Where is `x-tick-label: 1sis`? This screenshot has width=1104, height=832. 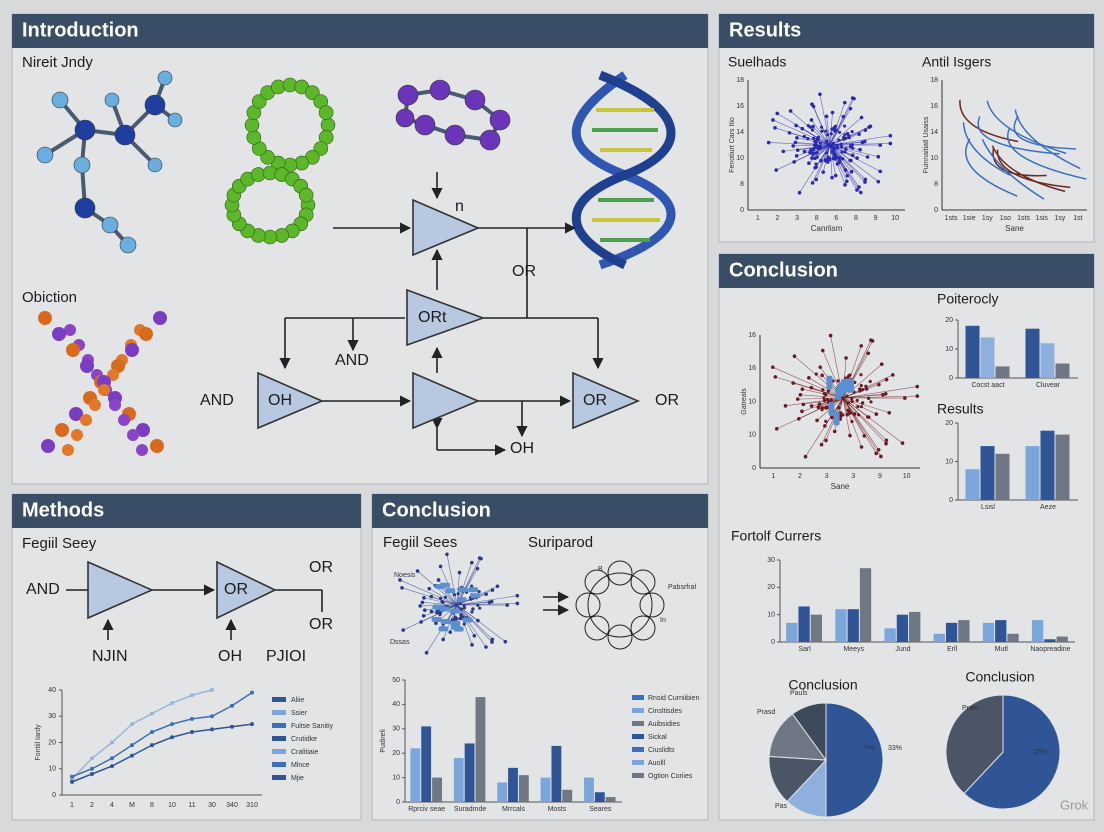 x-tick-label: 1sis is located at coordinates (1041, 218).